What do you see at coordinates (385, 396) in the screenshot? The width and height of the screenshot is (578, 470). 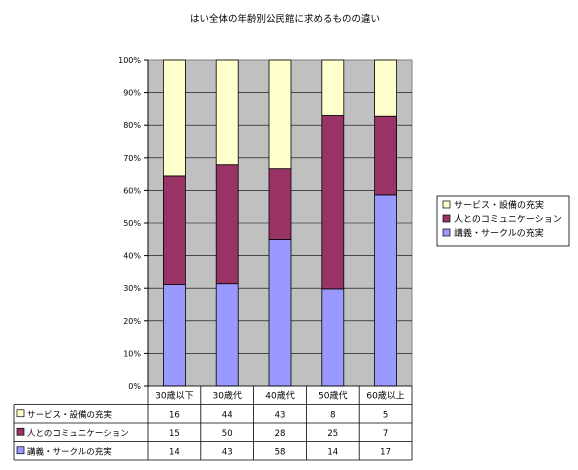 I see `x-category-label: 60歳以上` at bounding box center [385, 396].